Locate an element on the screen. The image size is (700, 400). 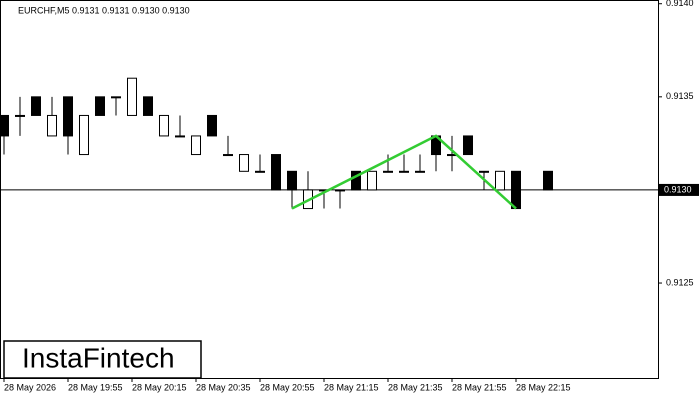
pattern-line is located at coordinates (404, 172).